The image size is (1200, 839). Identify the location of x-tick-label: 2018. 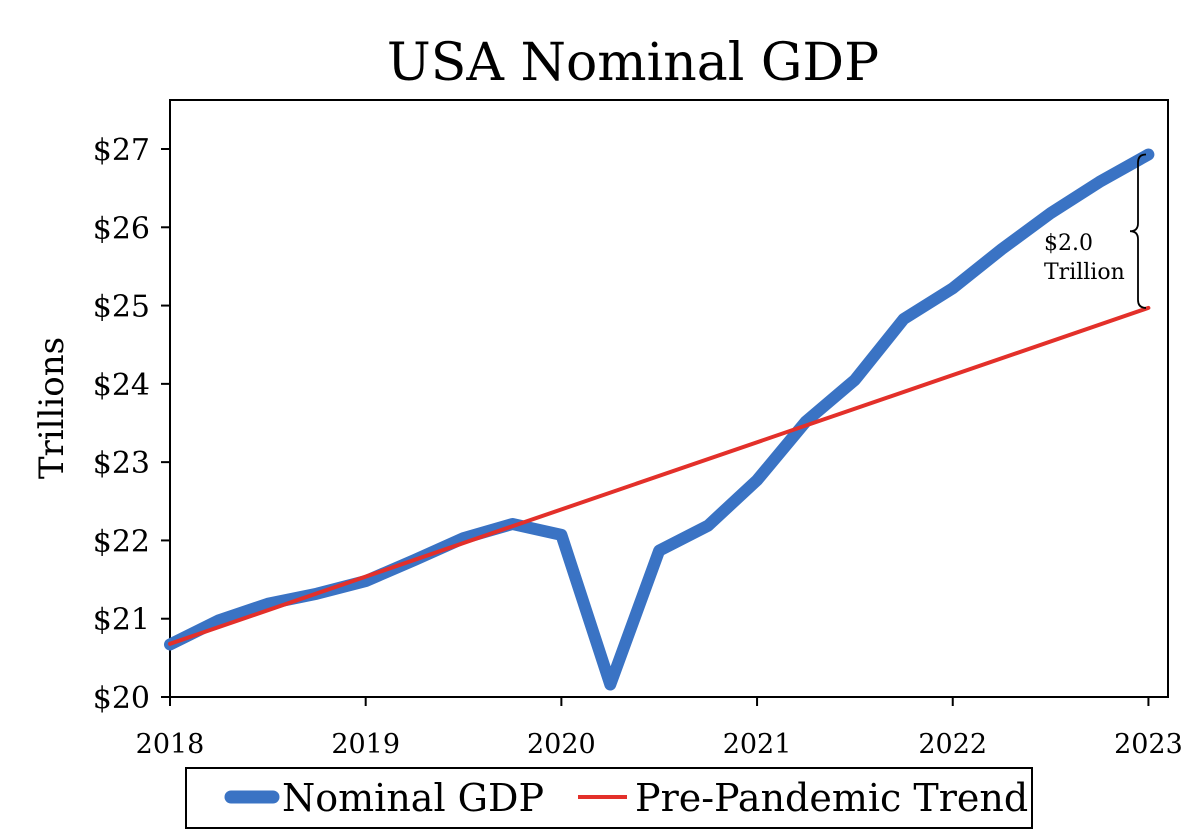
(170, 744).